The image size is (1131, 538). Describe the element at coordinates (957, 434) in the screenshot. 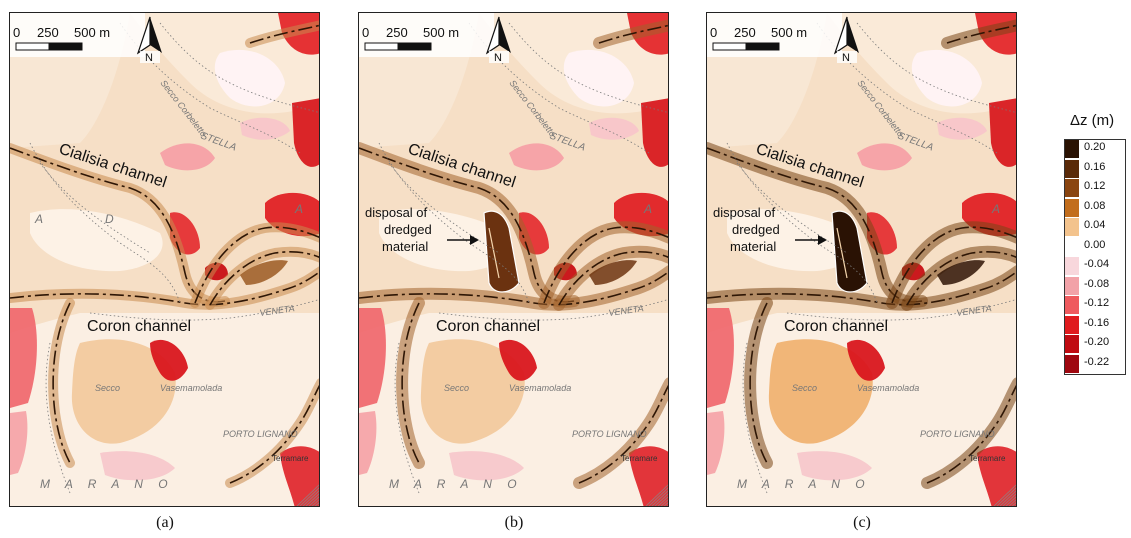

I see `place-label: PORTO LIGNANO` at that location.